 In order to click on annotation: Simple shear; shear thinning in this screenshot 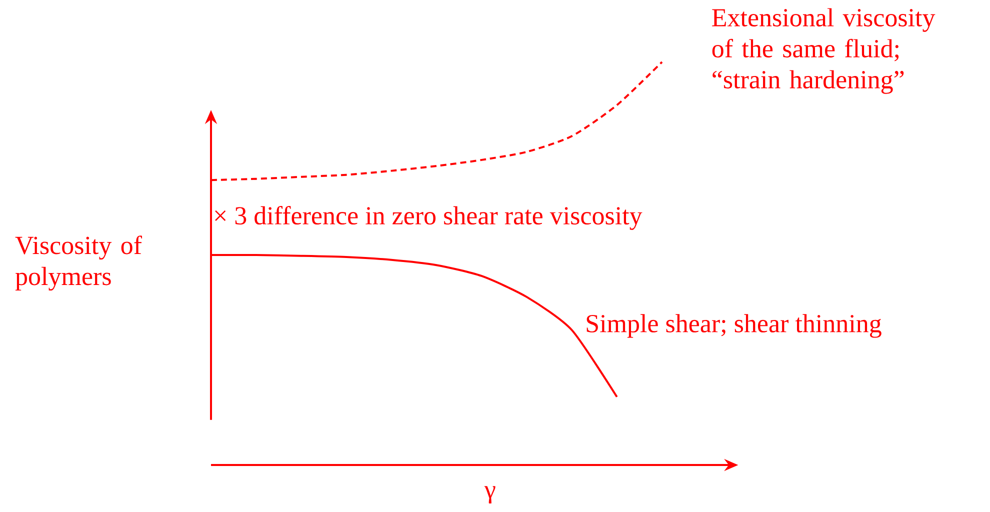, I will do `click(734, 326)`.